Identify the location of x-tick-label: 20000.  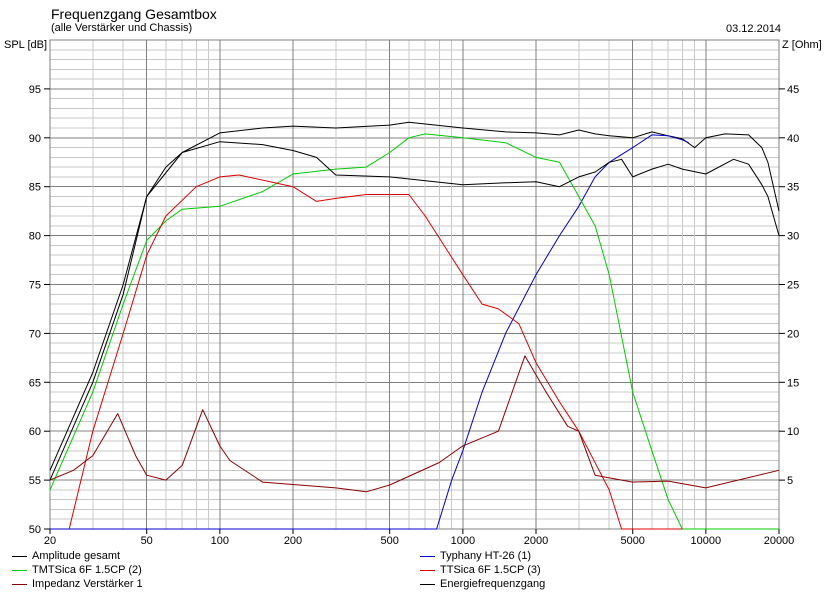
(779, 541).